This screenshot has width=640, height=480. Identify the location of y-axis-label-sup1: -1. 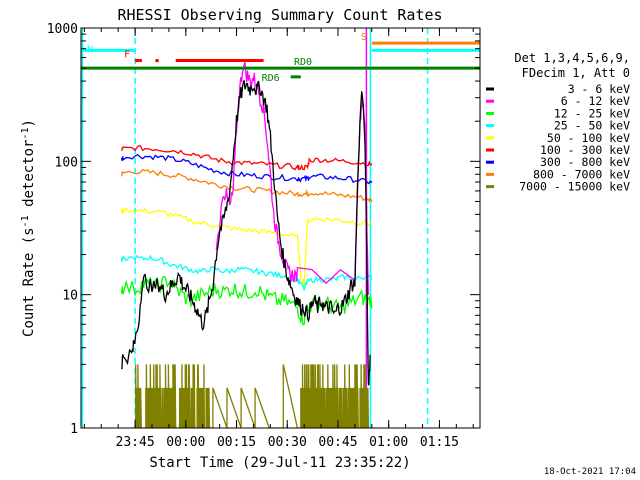
(25, 221).